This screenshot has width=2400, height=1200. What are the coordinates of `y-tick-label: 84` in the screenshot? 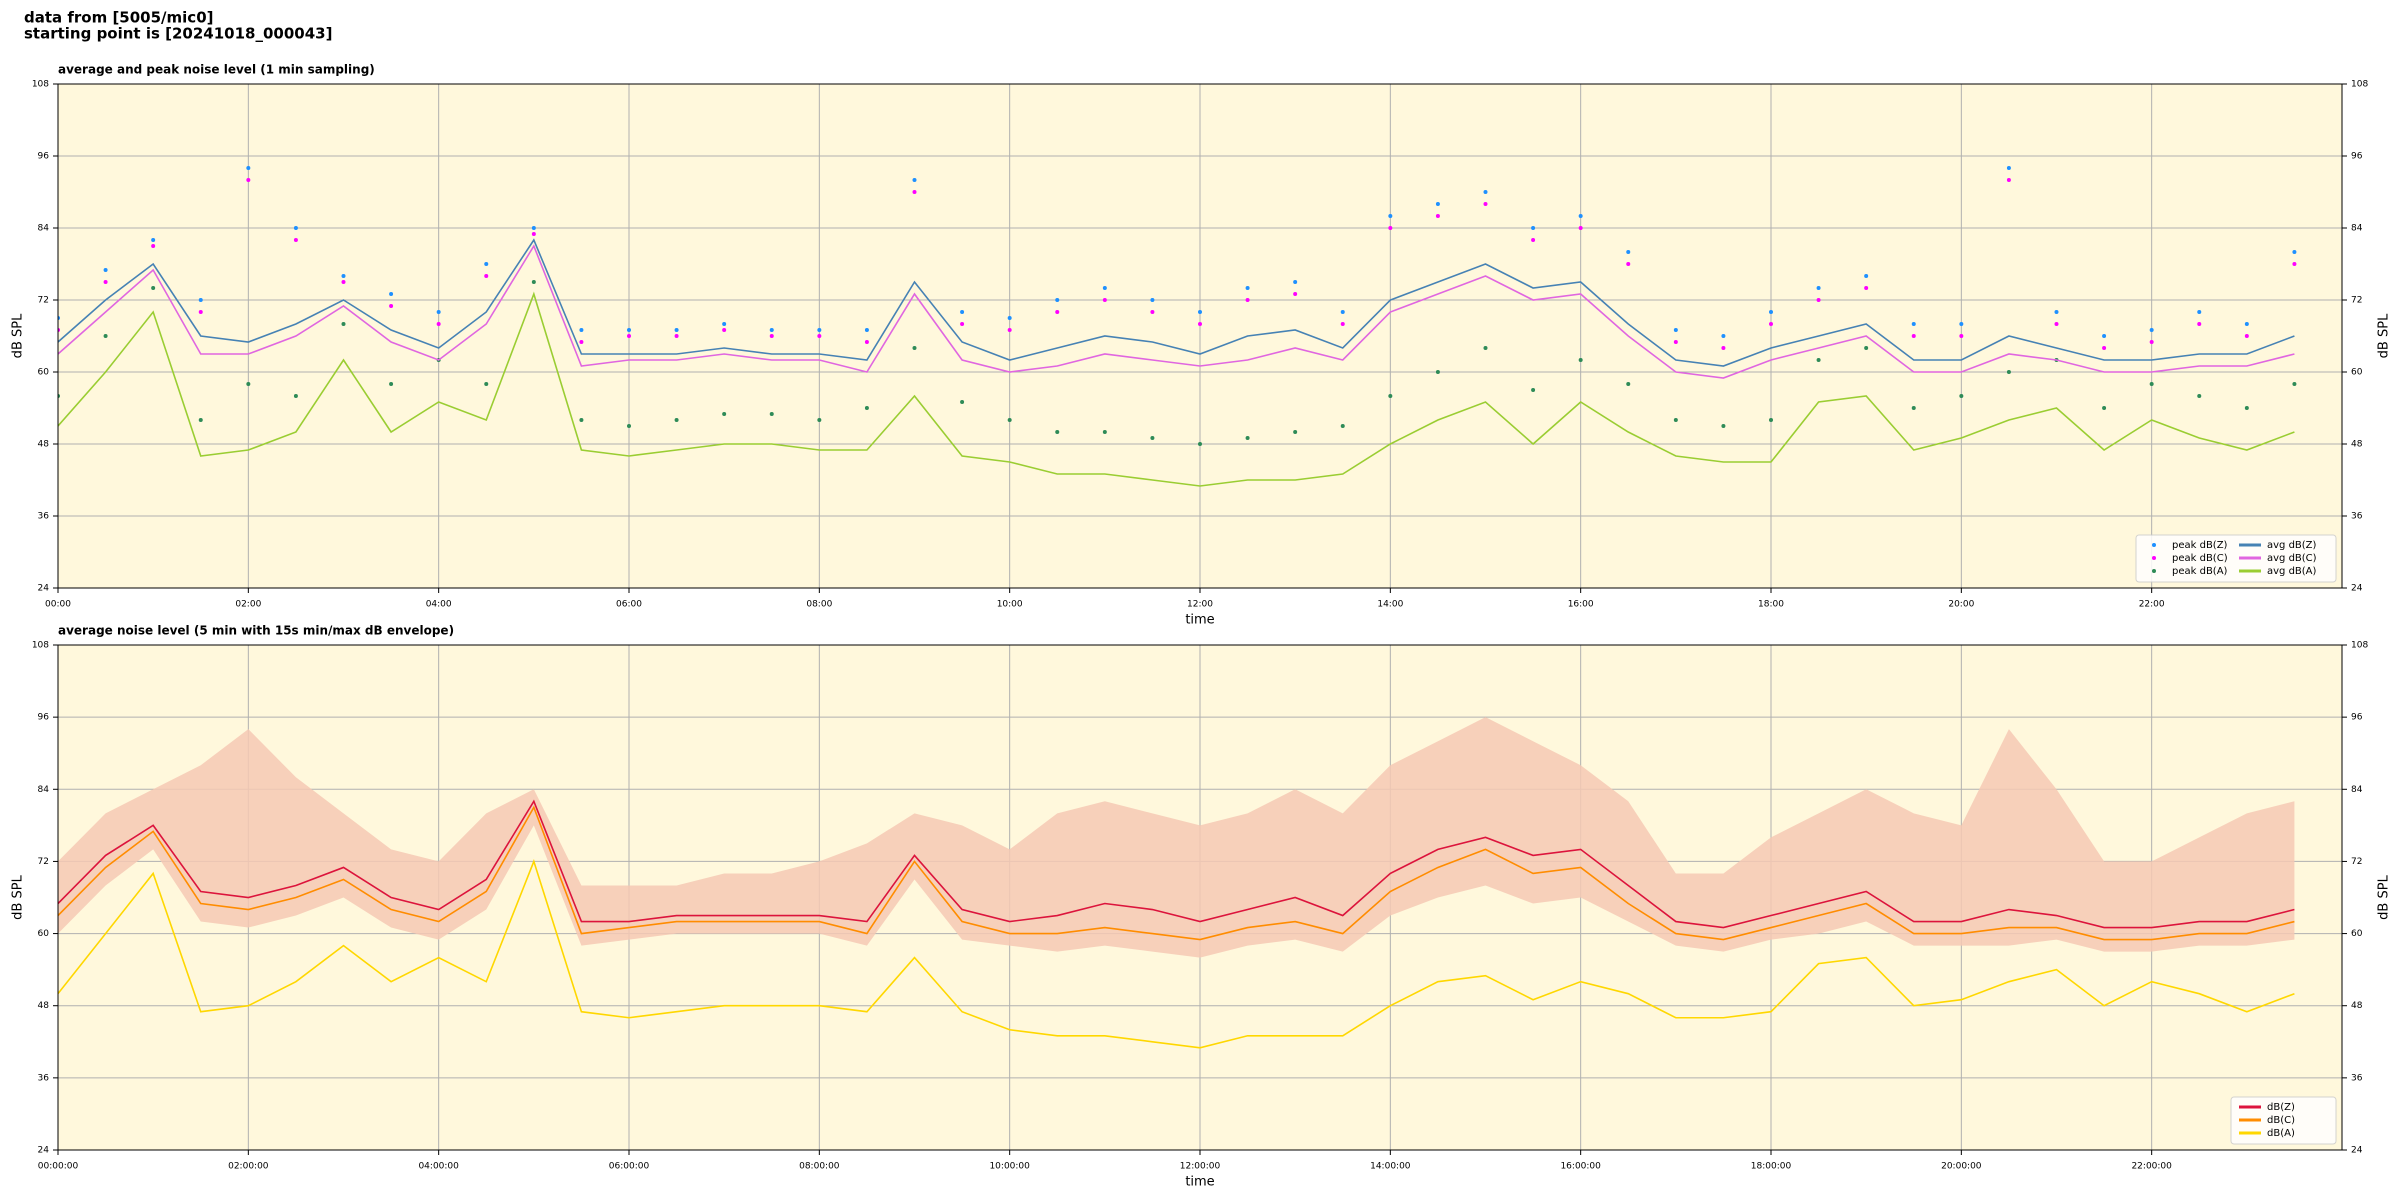 It's located at (44, 790).